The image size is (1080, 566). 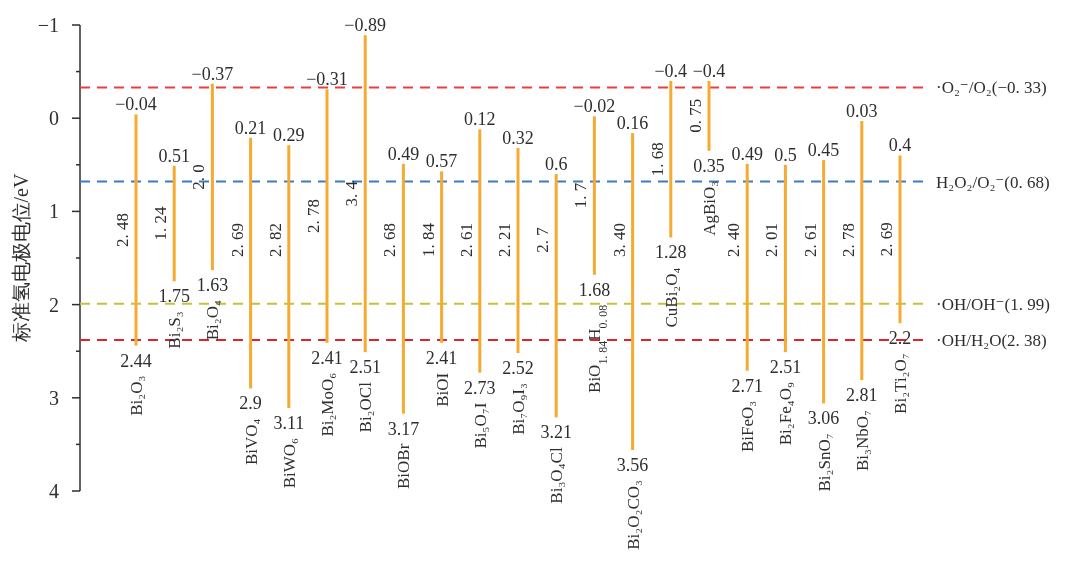 What do you see at coordinates (556, 432) in the screenshot?
I see `annotation: 3.21` at bounding box center [556, 432].